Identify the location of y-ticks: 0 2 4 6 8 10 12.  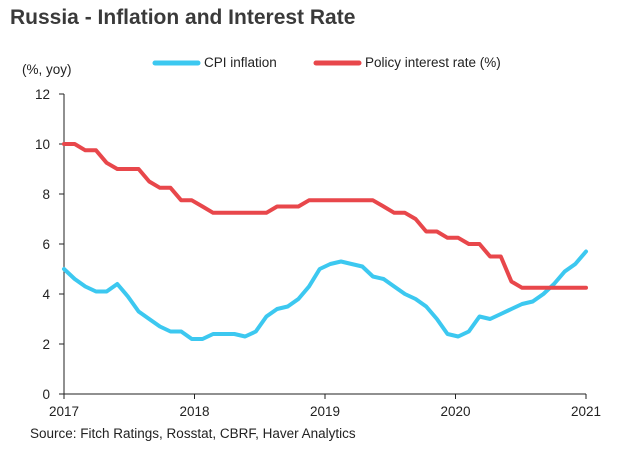
(49, 244).